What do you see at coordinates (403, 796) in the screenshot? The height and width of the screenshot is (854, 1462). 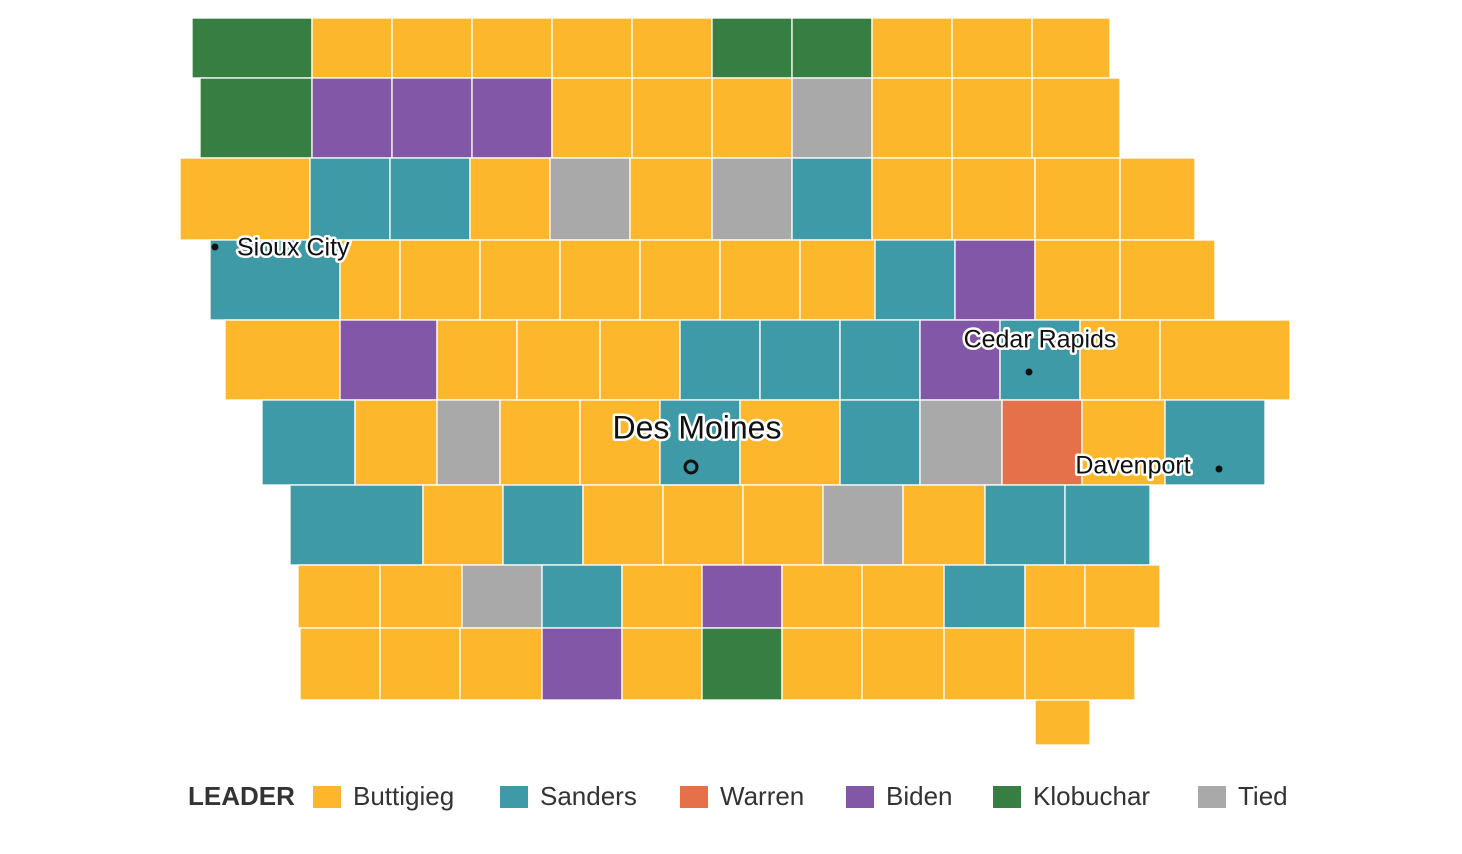 I see `legend-label: Buttigieg` at bounding box center [403, 796].